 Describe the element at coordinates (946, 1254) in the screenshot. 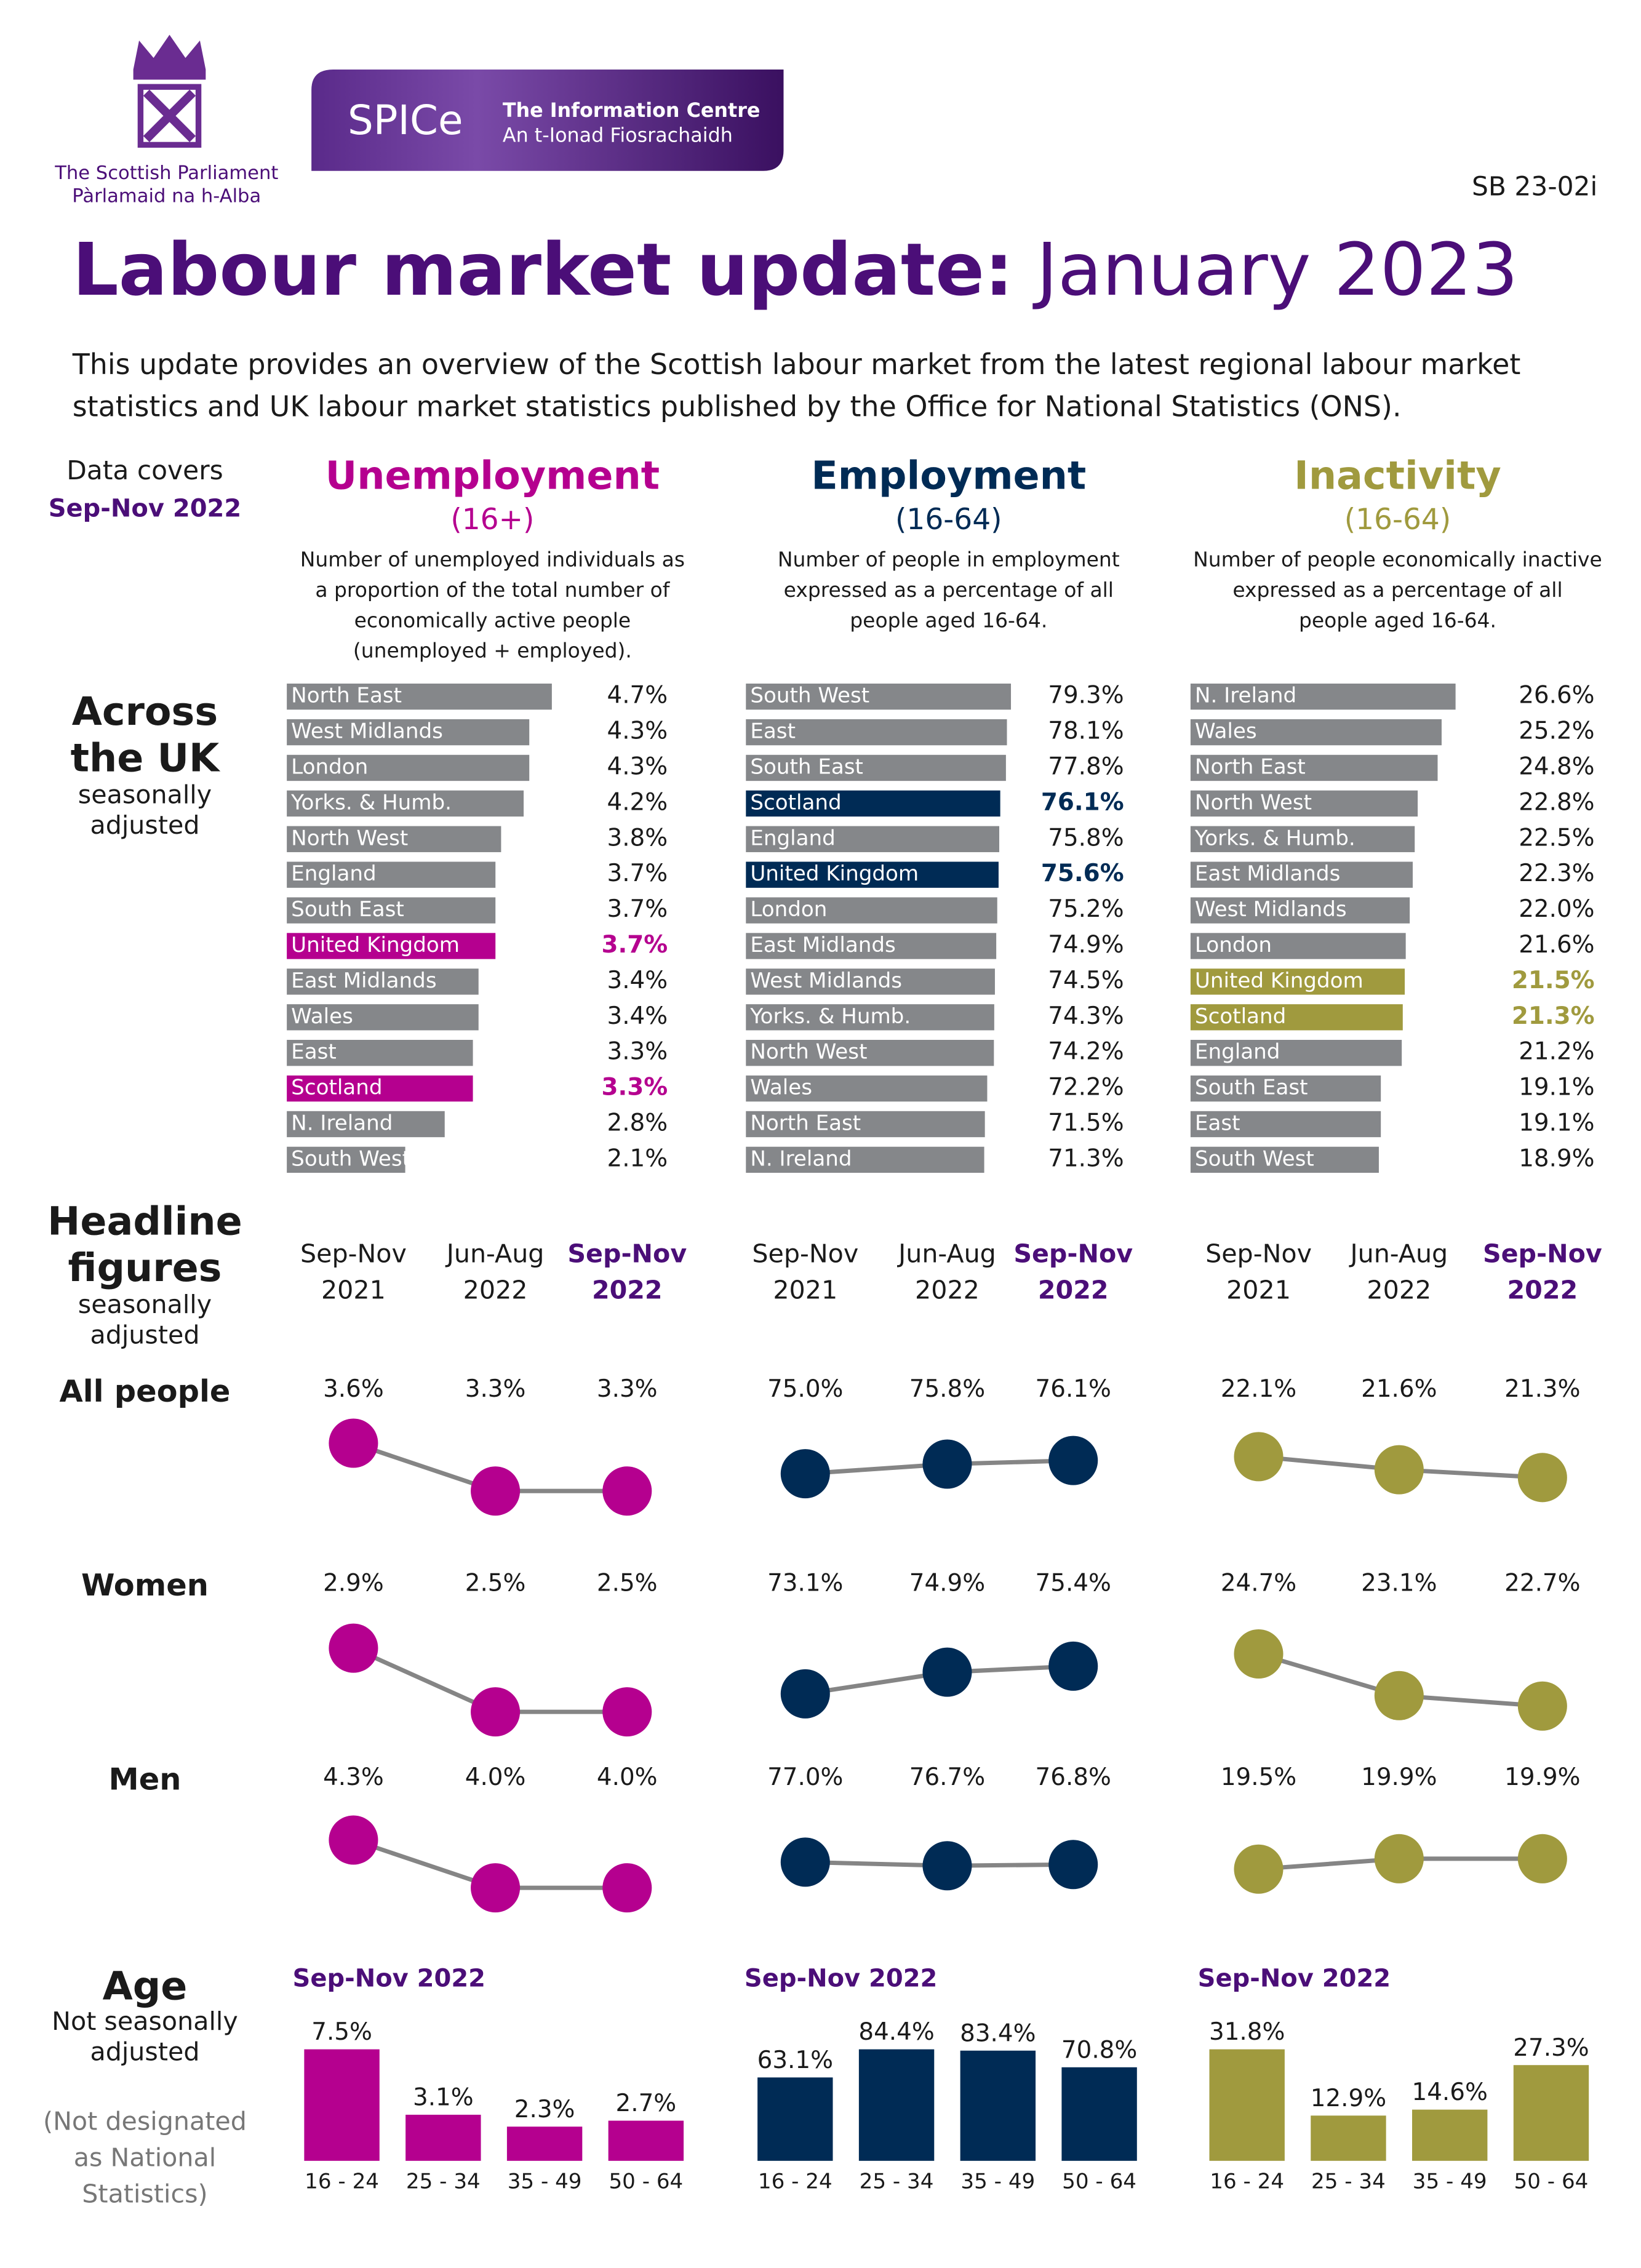

I see `column-header: Jun-Aug` at that location.